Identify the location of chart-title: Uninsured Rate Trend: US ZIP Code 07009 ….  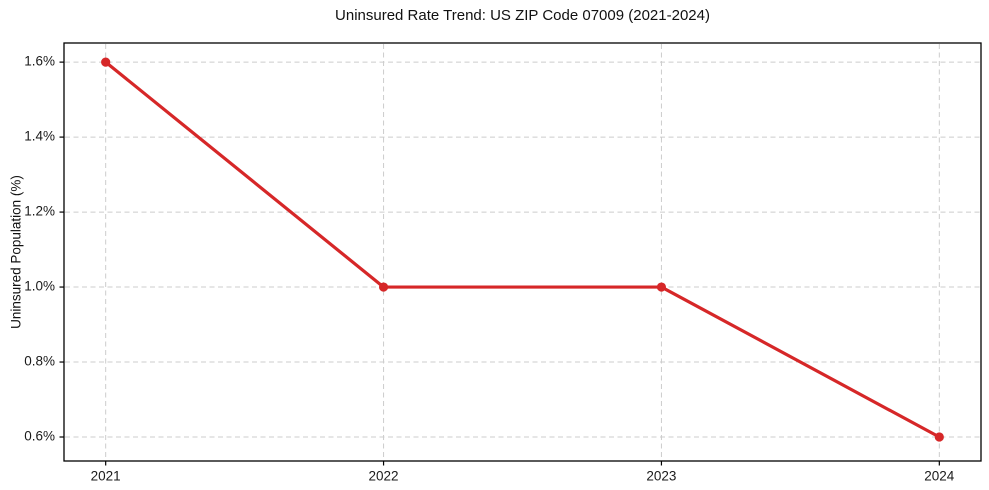
(522, 15).